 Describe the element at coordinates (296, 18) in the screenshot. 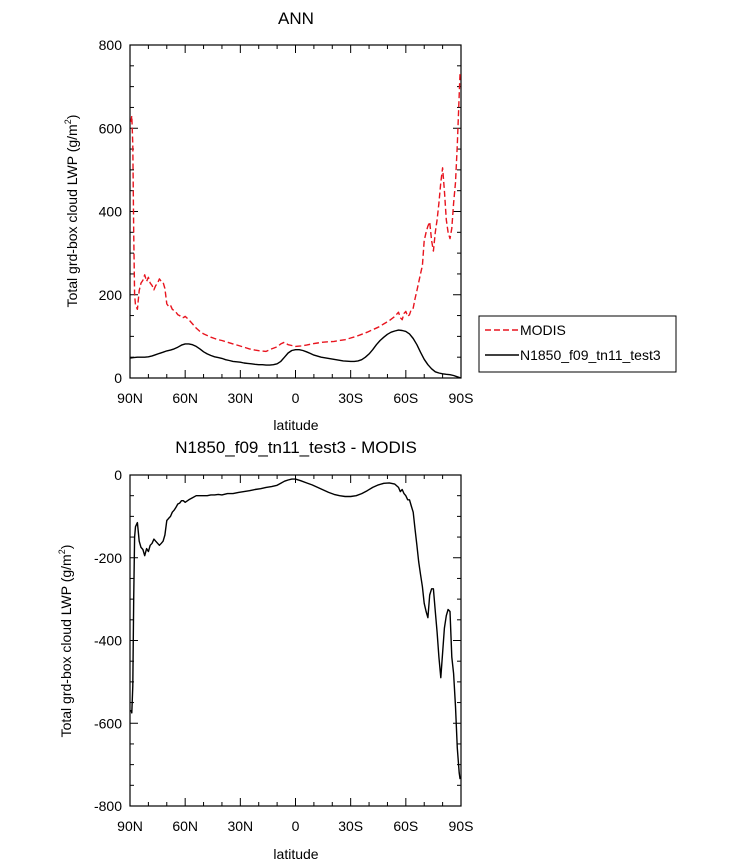

I see `chart-title: ANN` at that location.